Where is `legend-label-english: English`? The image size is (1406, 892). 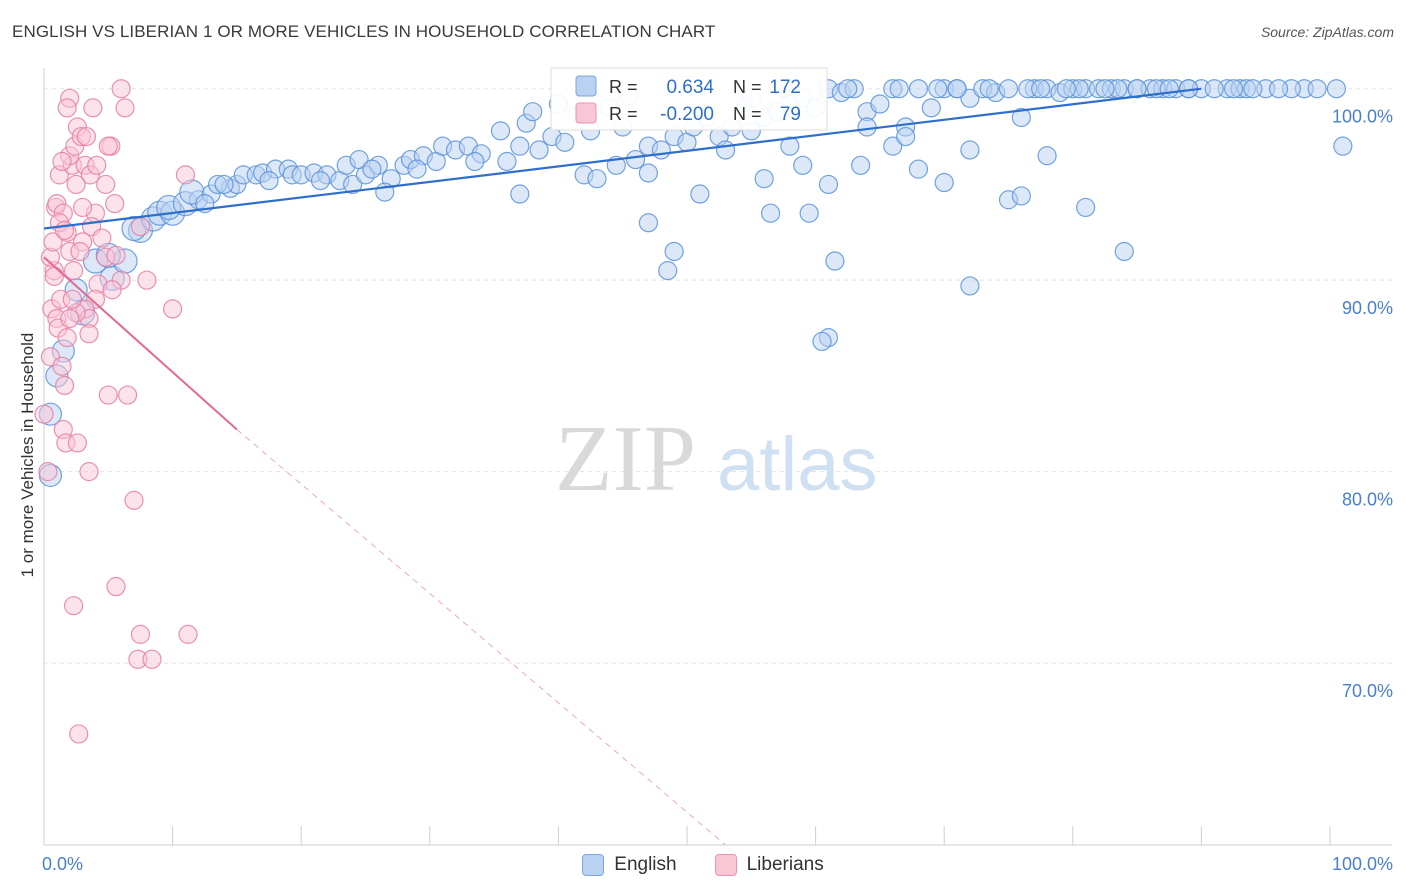
legend-label-english: English is located at coordinates (645, 864).